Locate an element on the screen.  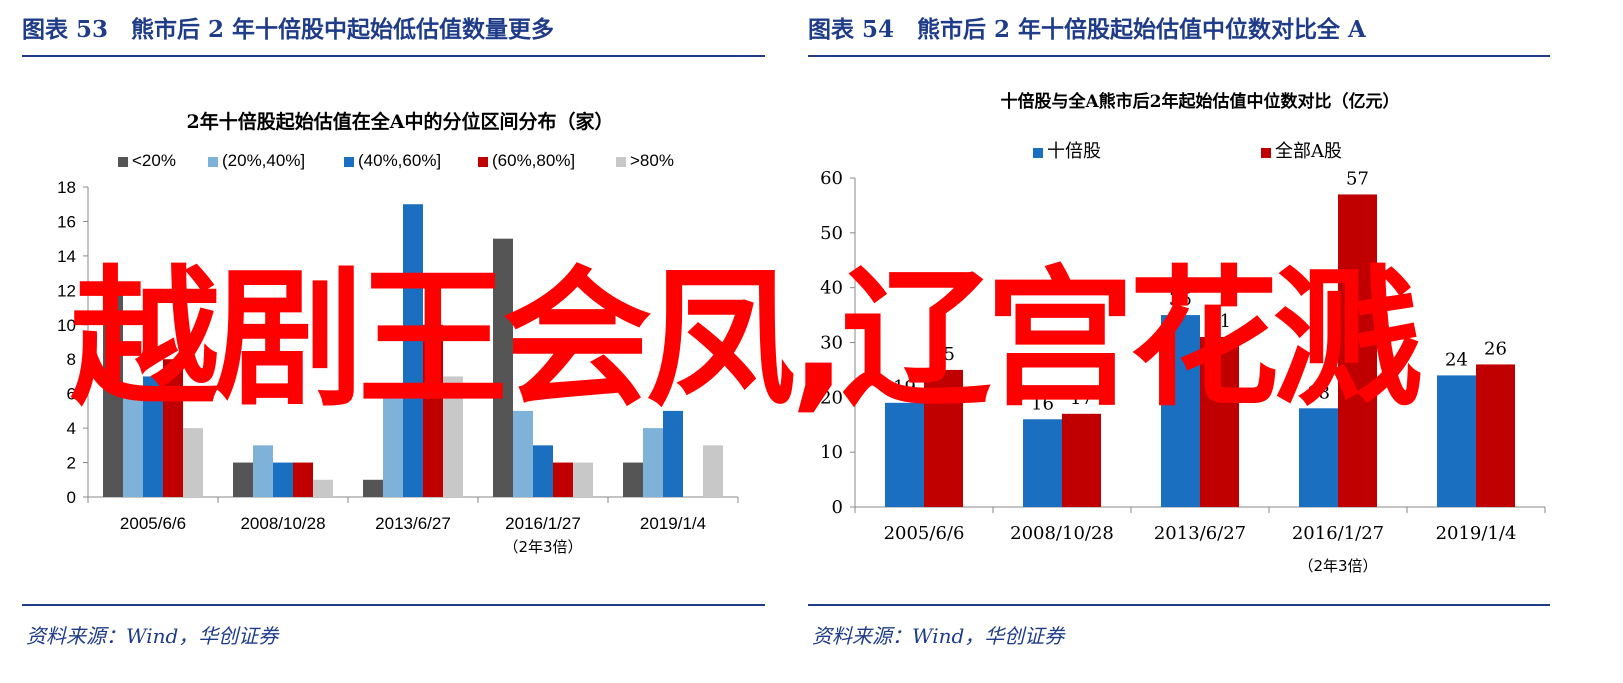
legend-label: 全部A股 is located at coordinates (1308, 151).